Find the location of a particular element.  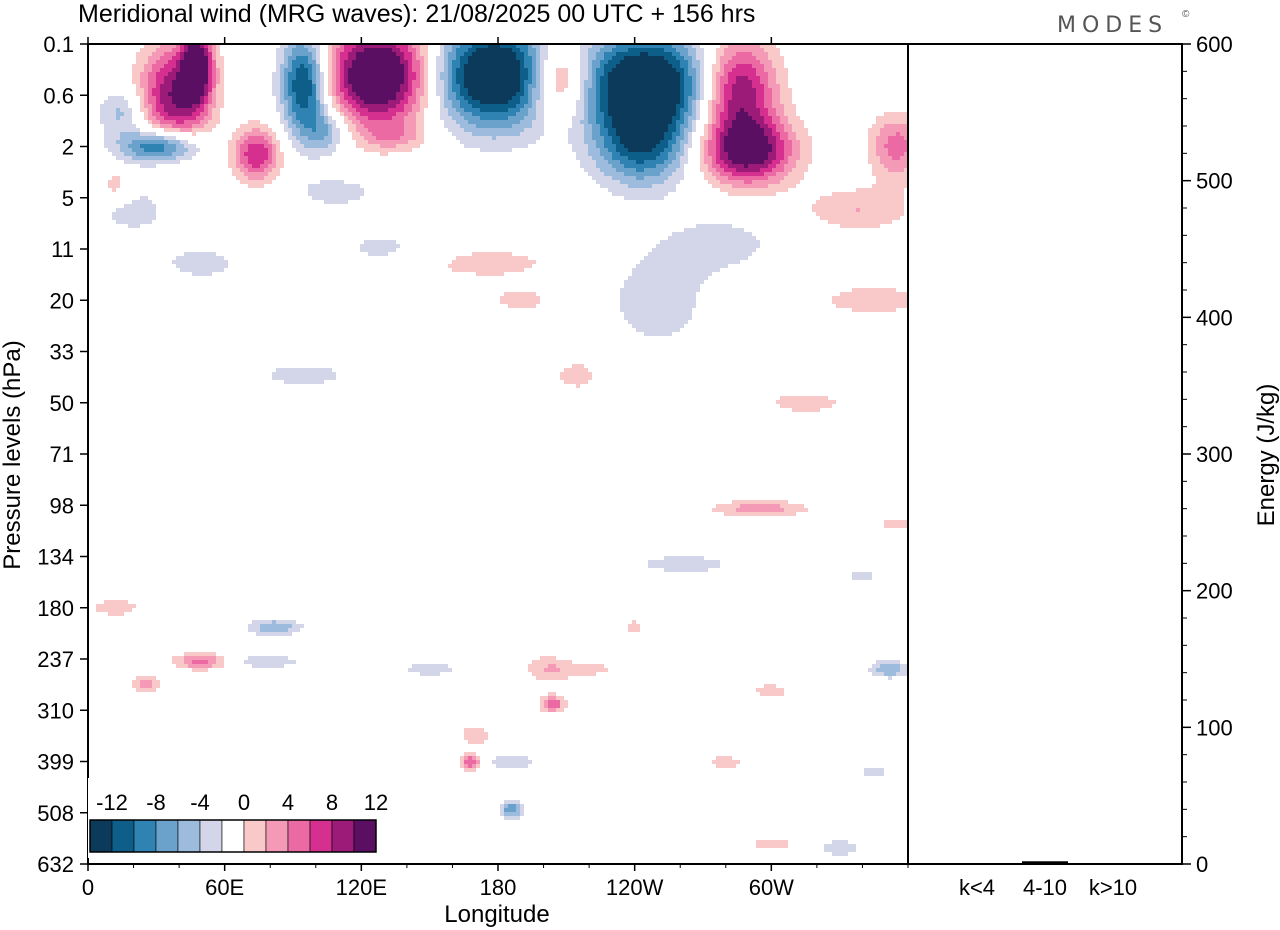

y-tick-label: 5 is located at coordinates (68, 198).